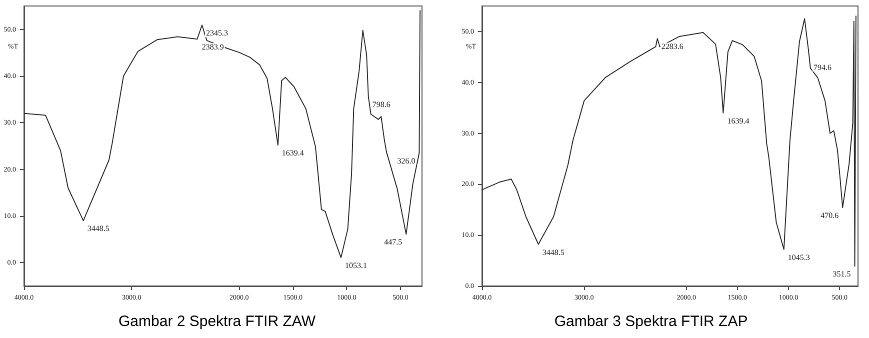  What do you see at coordinates (829, 215) in the screenshot?
I see `annotation: 470.6` at bounding box center [829, 215].